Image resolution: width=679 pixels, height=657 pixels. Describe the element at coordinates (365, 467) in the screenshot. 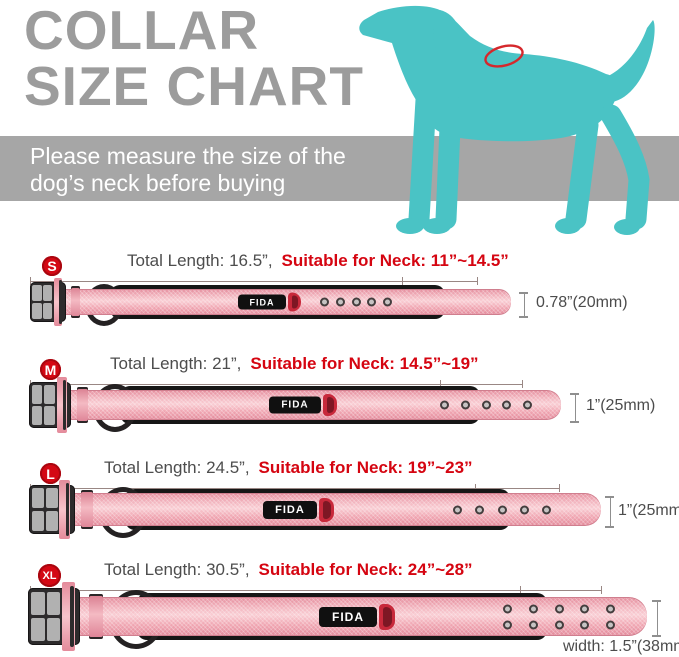

I see `neck-size-label-l: Suitable for Neck: 19”~23”` at that location.